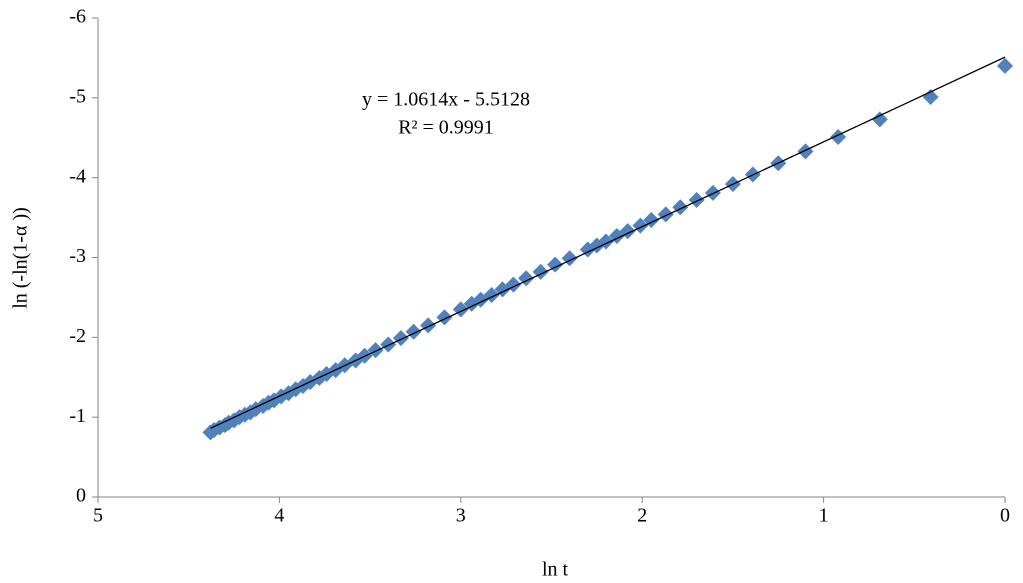  I want to click on x-tick-label: 2, so click(642, 516).